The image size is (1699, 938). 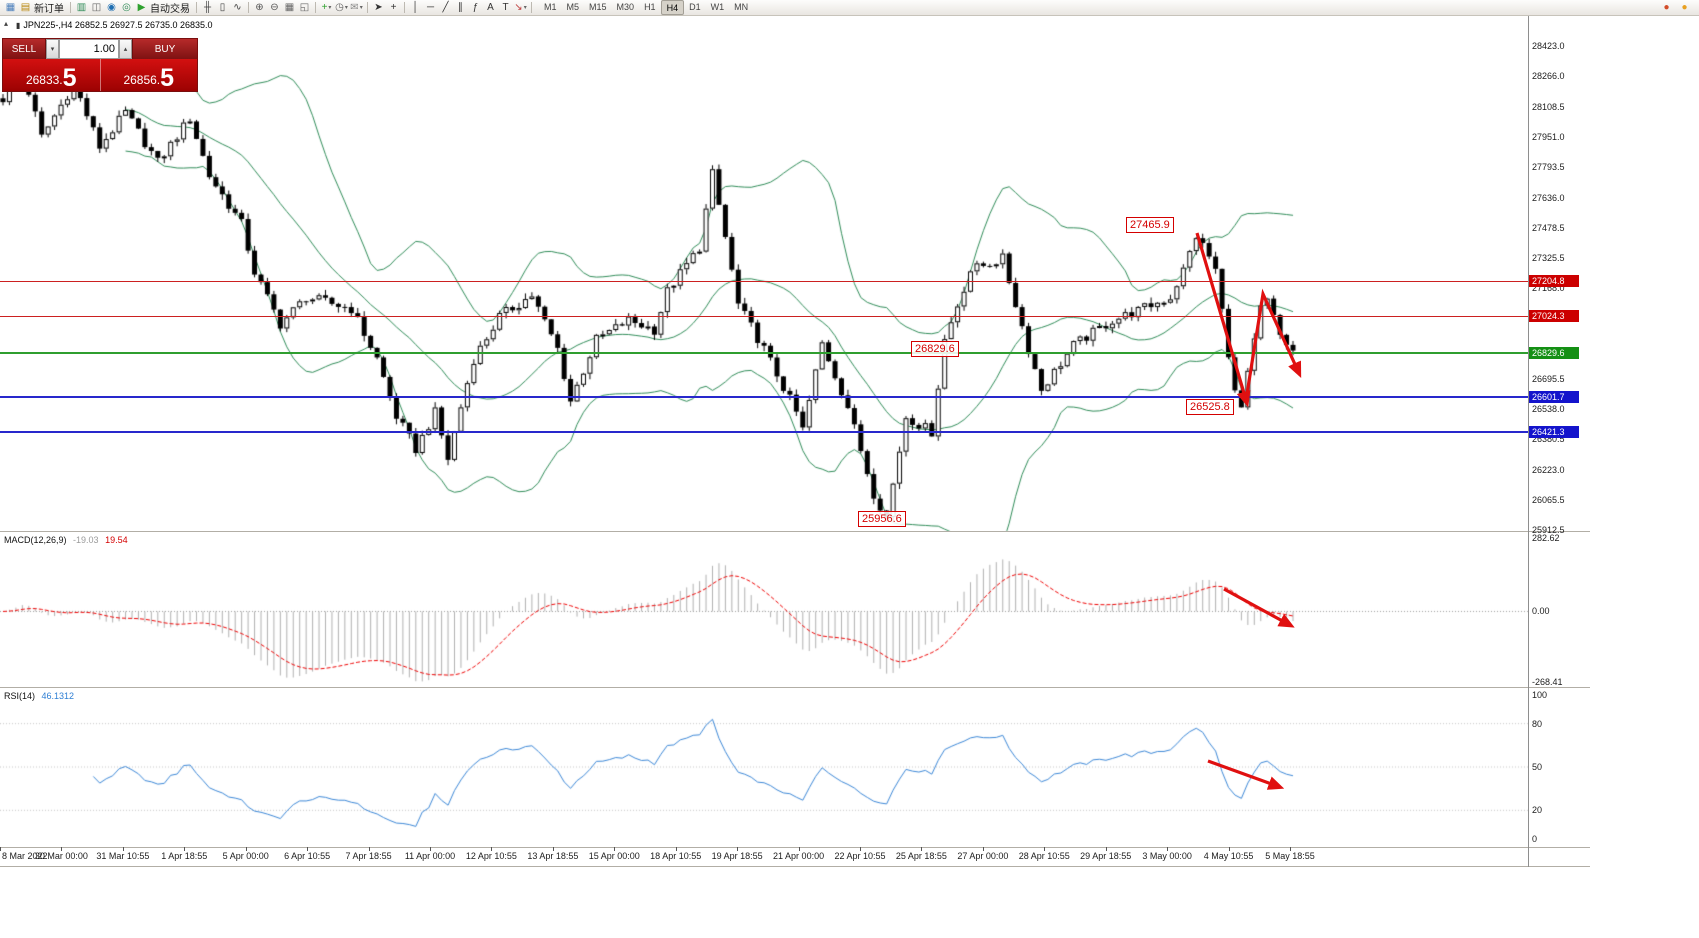 What do you see at coordinates (52, 49) in the screenshot?
I see `volume-decrease-button: ▾` at bounding box center [52, 49].